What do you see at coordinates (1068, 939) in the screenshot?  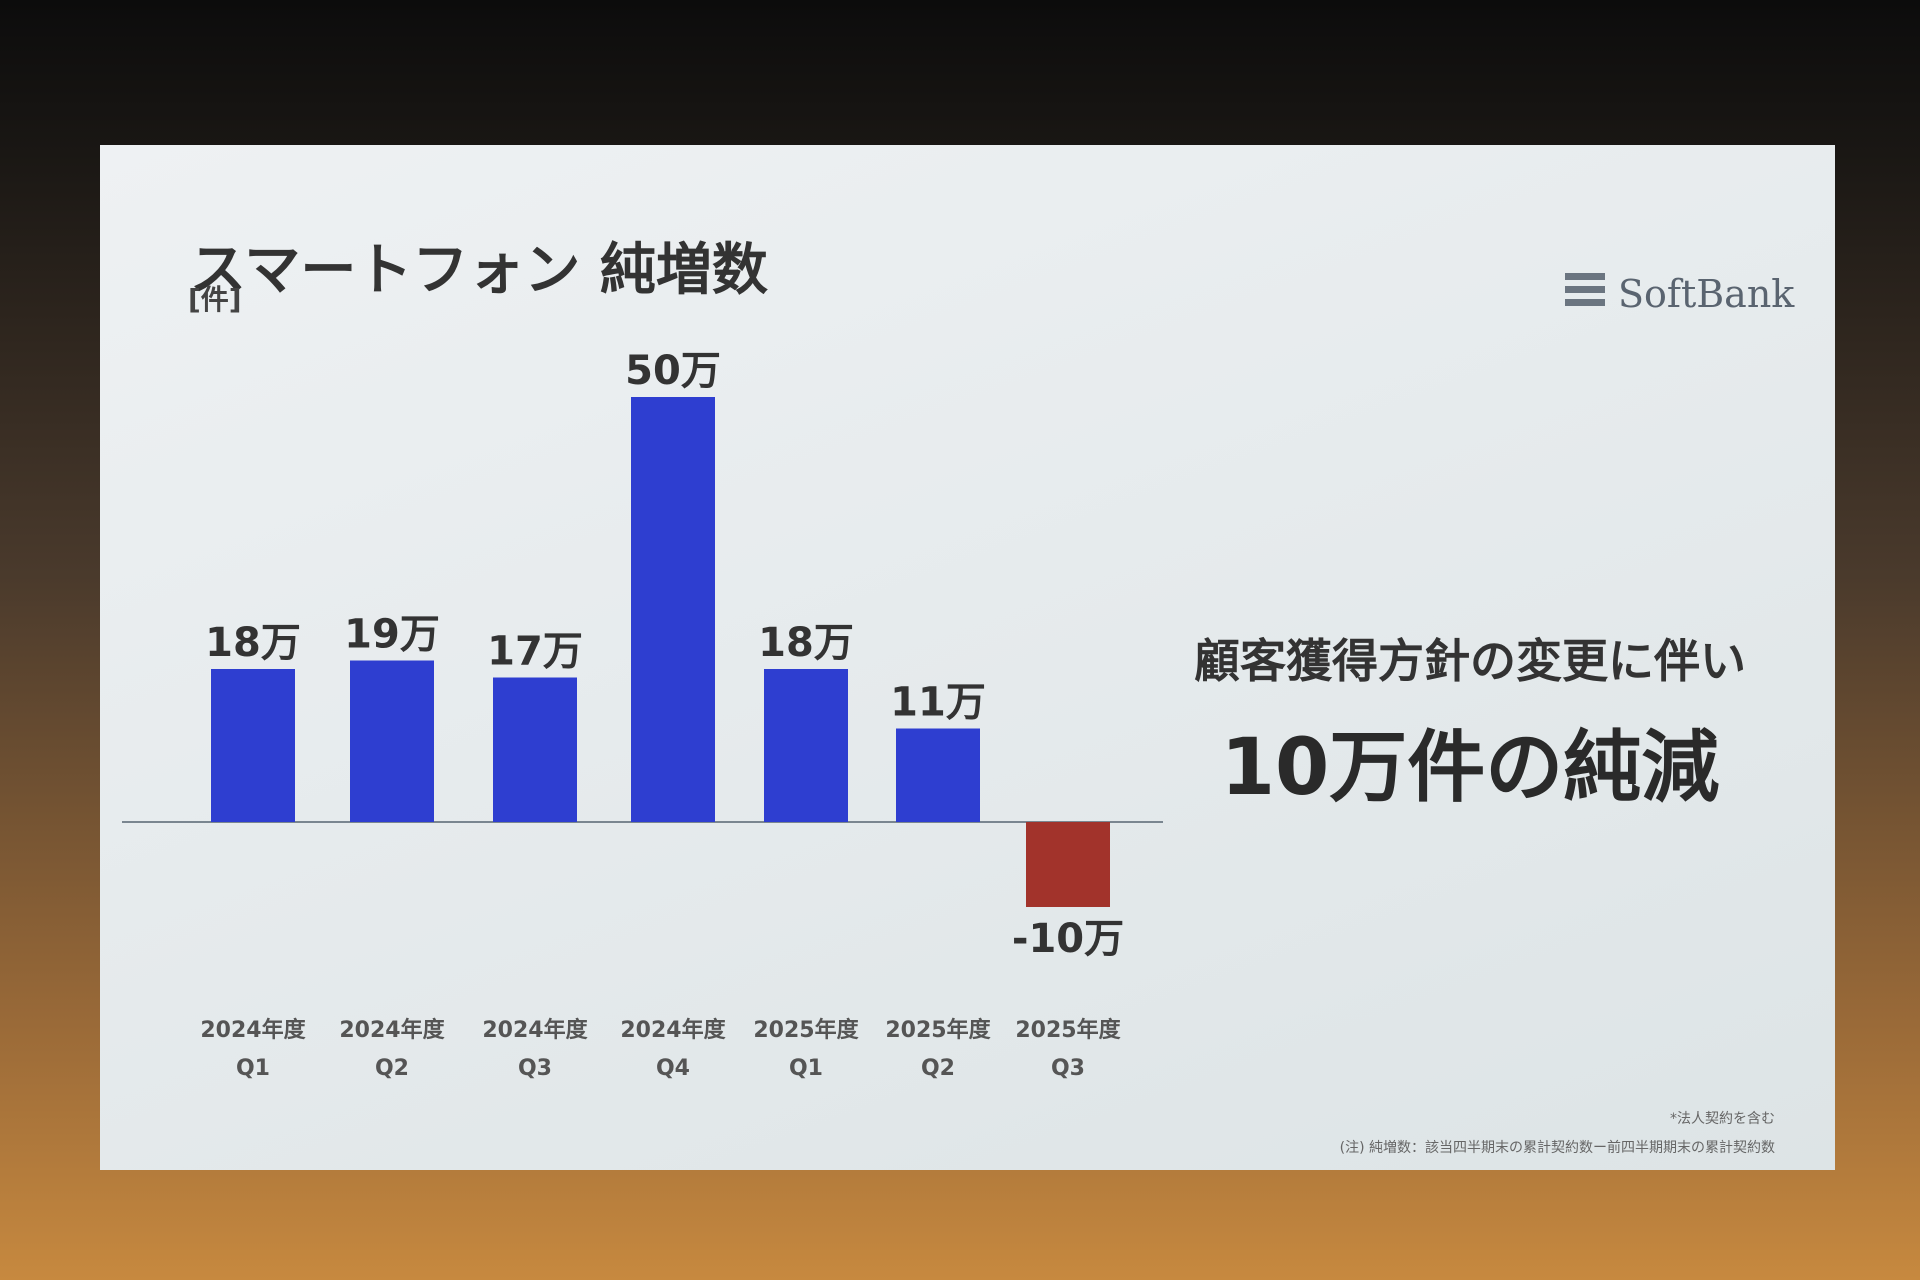 I see `value-label: -10万` at bounding box center [1068, 939].